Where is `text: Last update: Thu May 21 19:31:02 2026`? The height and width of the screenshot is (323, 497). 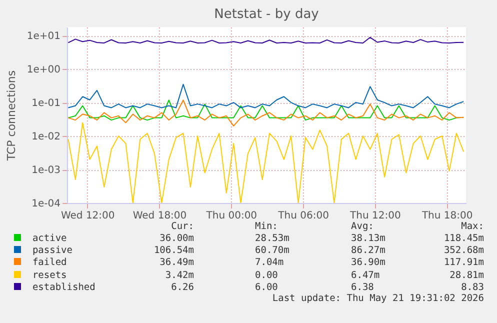 text: Last update: Thu May 21 19:31:02 2026 is located at coordinates (378, 298).